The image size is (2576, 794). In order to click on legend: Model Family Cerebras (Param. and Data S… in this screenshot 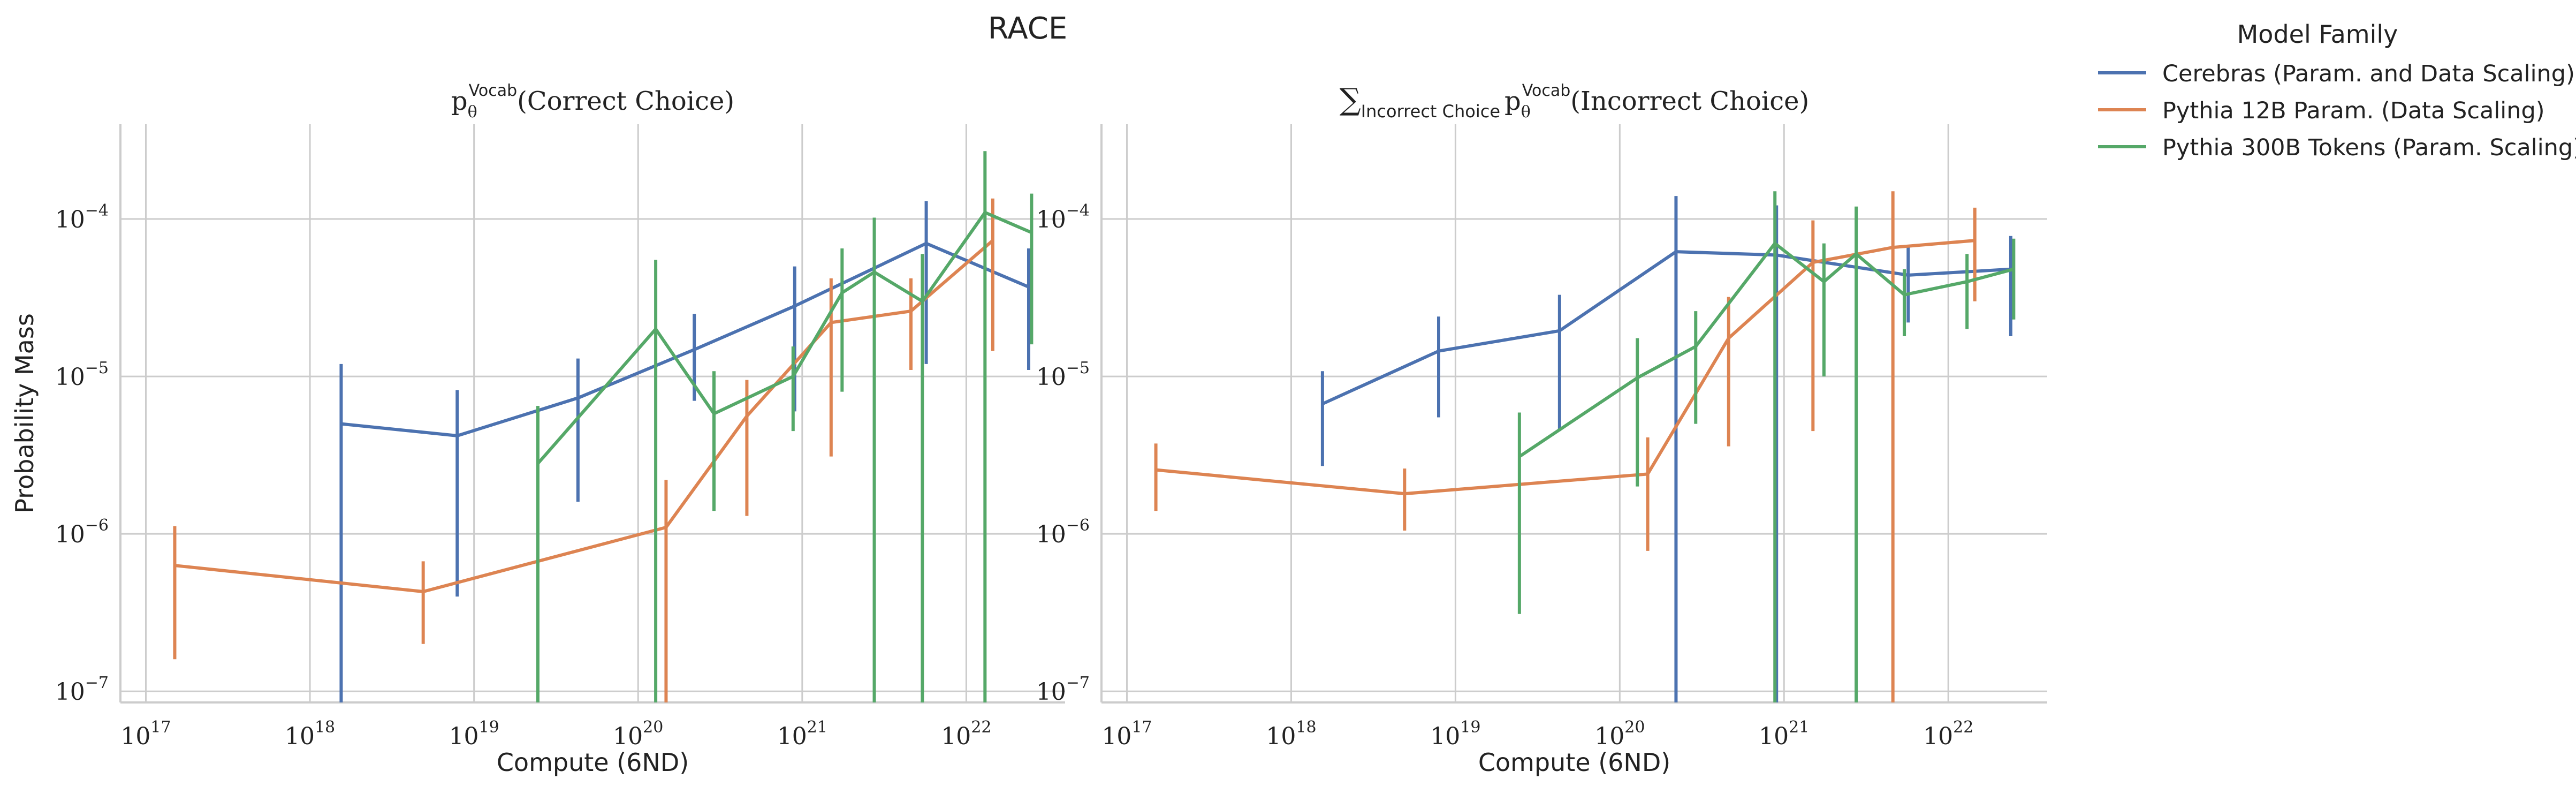, I will do `click(2337, 90)`.